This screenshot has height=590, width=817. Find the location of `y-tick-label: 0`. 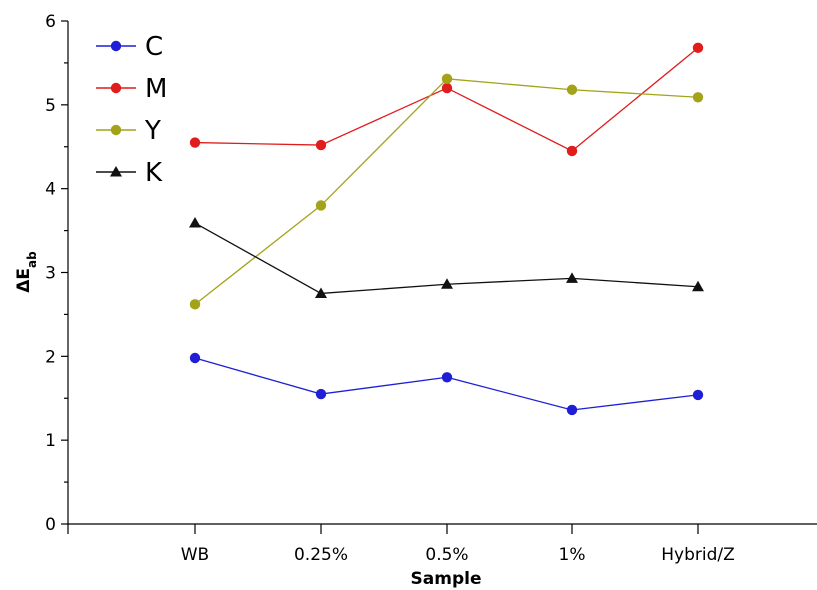

y-tick-label: 0 is located at coordinates (50, 525).